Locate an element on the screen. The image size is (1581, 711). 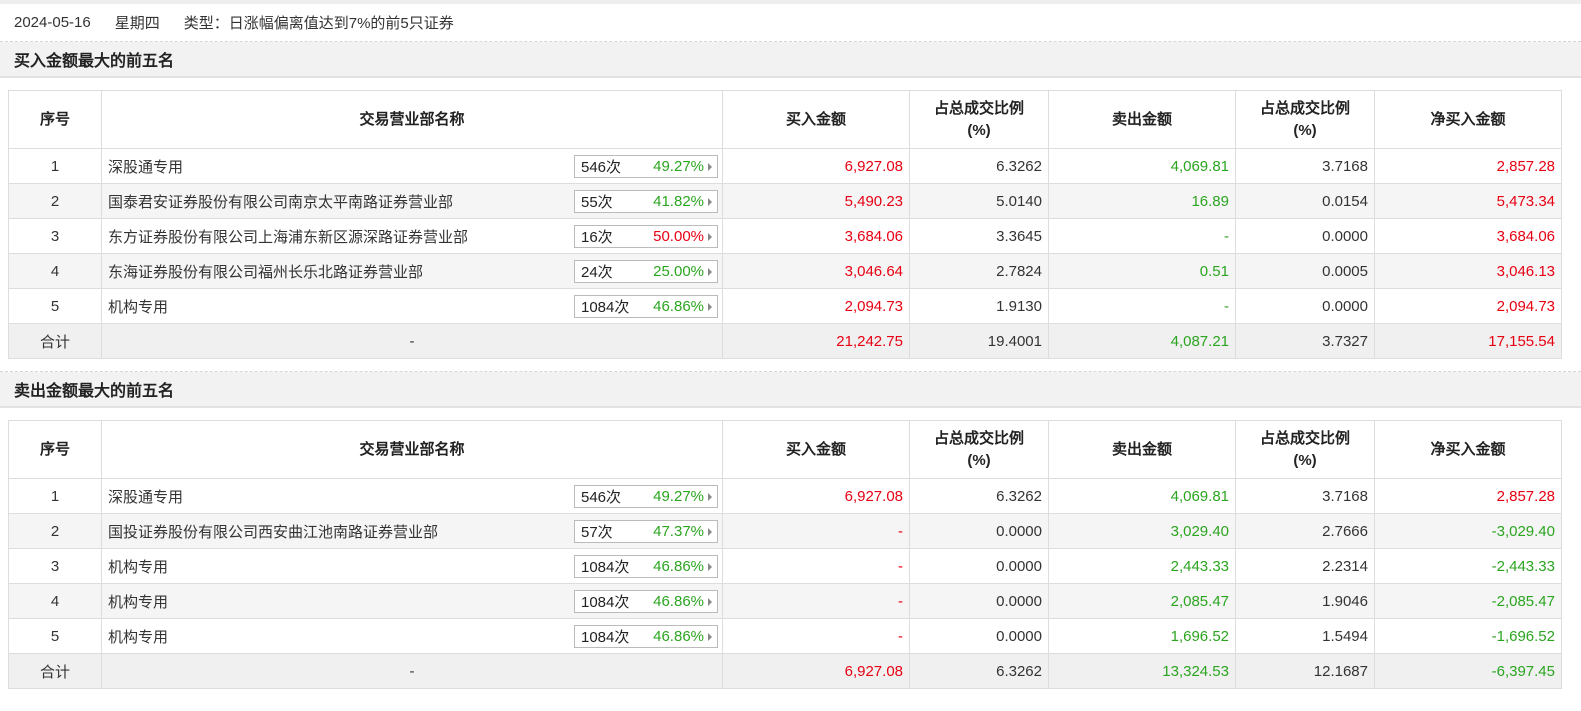
branch-name-cell: 国泰君安证券股份有限公司南京太平南路证券营业部 55次 41.82% is located at coordinates (412, 201).